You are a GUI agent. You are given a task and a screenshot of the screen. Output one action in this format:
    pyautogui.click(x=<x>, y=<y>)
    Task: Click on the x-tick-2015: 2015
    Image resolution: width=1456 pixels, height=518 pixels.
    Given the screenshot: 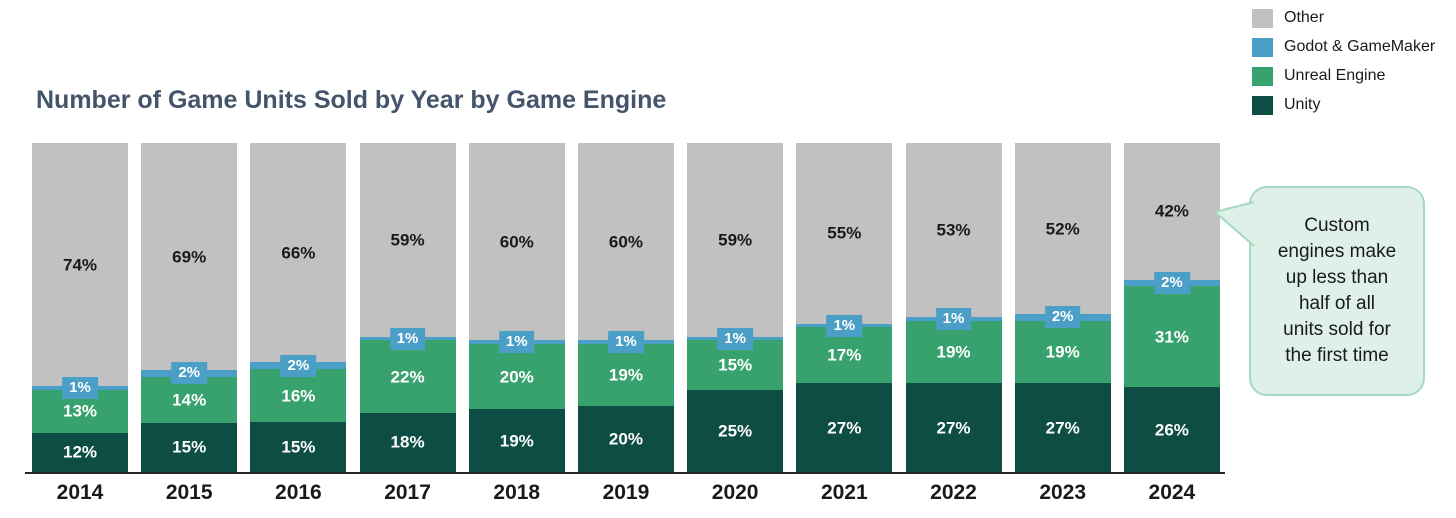 What is the action you would take?
    pyautogui.click(x=189, y=492)
    